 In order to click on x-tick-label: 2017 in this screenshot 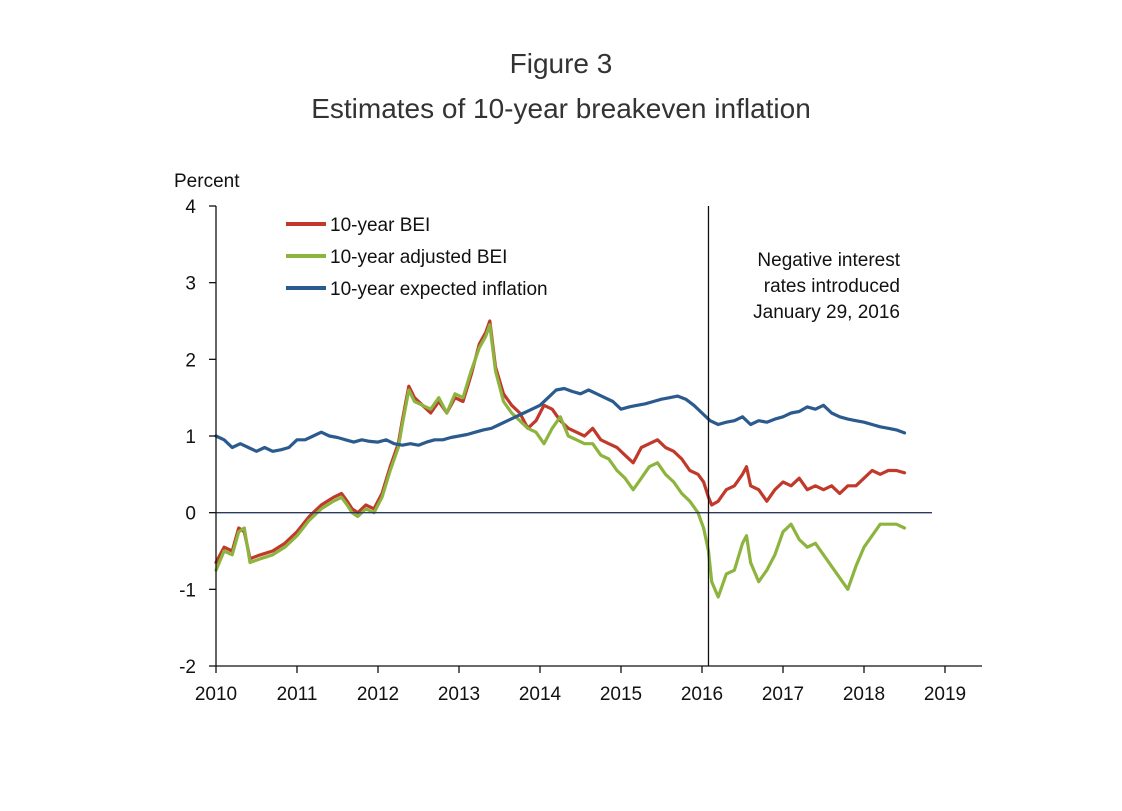, I will do `click(783, 694)`.